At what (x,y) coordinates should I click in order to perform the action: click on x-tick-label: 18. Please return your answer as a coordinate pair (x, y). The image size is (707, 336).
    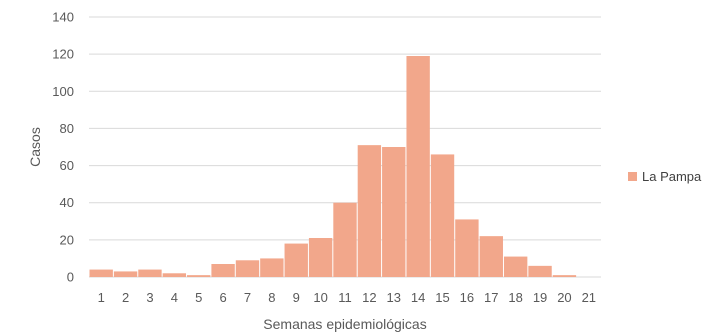
    Looking at the image, I should click on (515, 297).